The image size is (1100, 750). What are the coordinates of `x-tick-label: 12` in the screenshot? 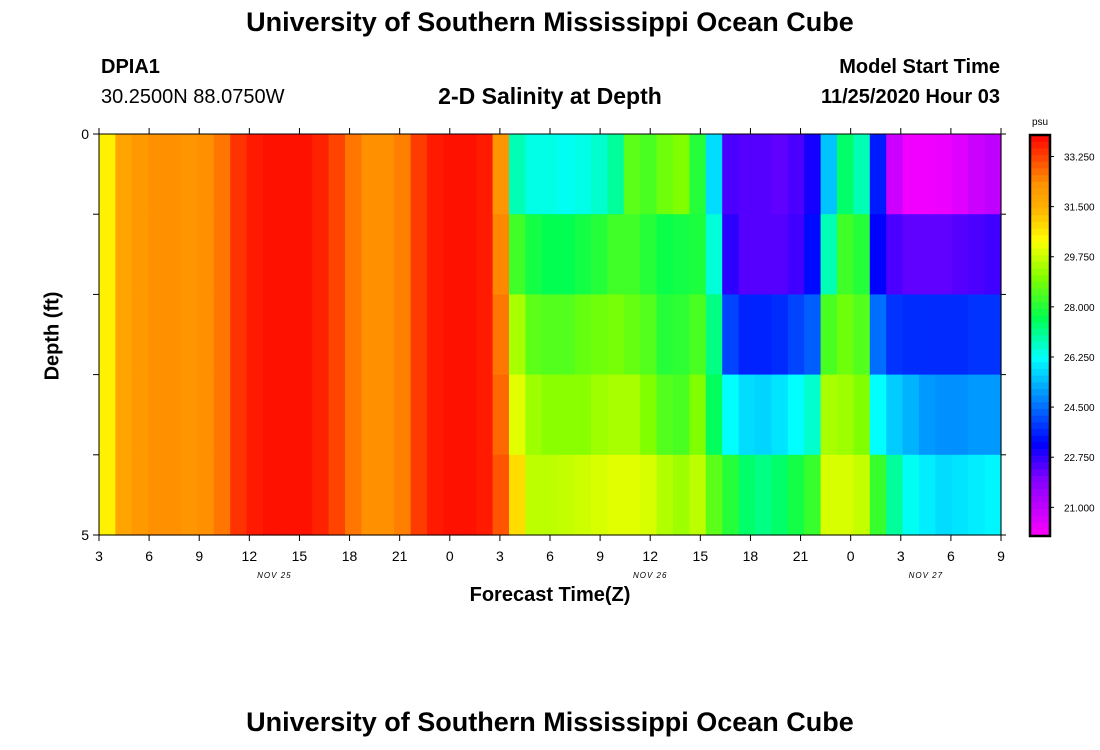 It's located at (650, 556).